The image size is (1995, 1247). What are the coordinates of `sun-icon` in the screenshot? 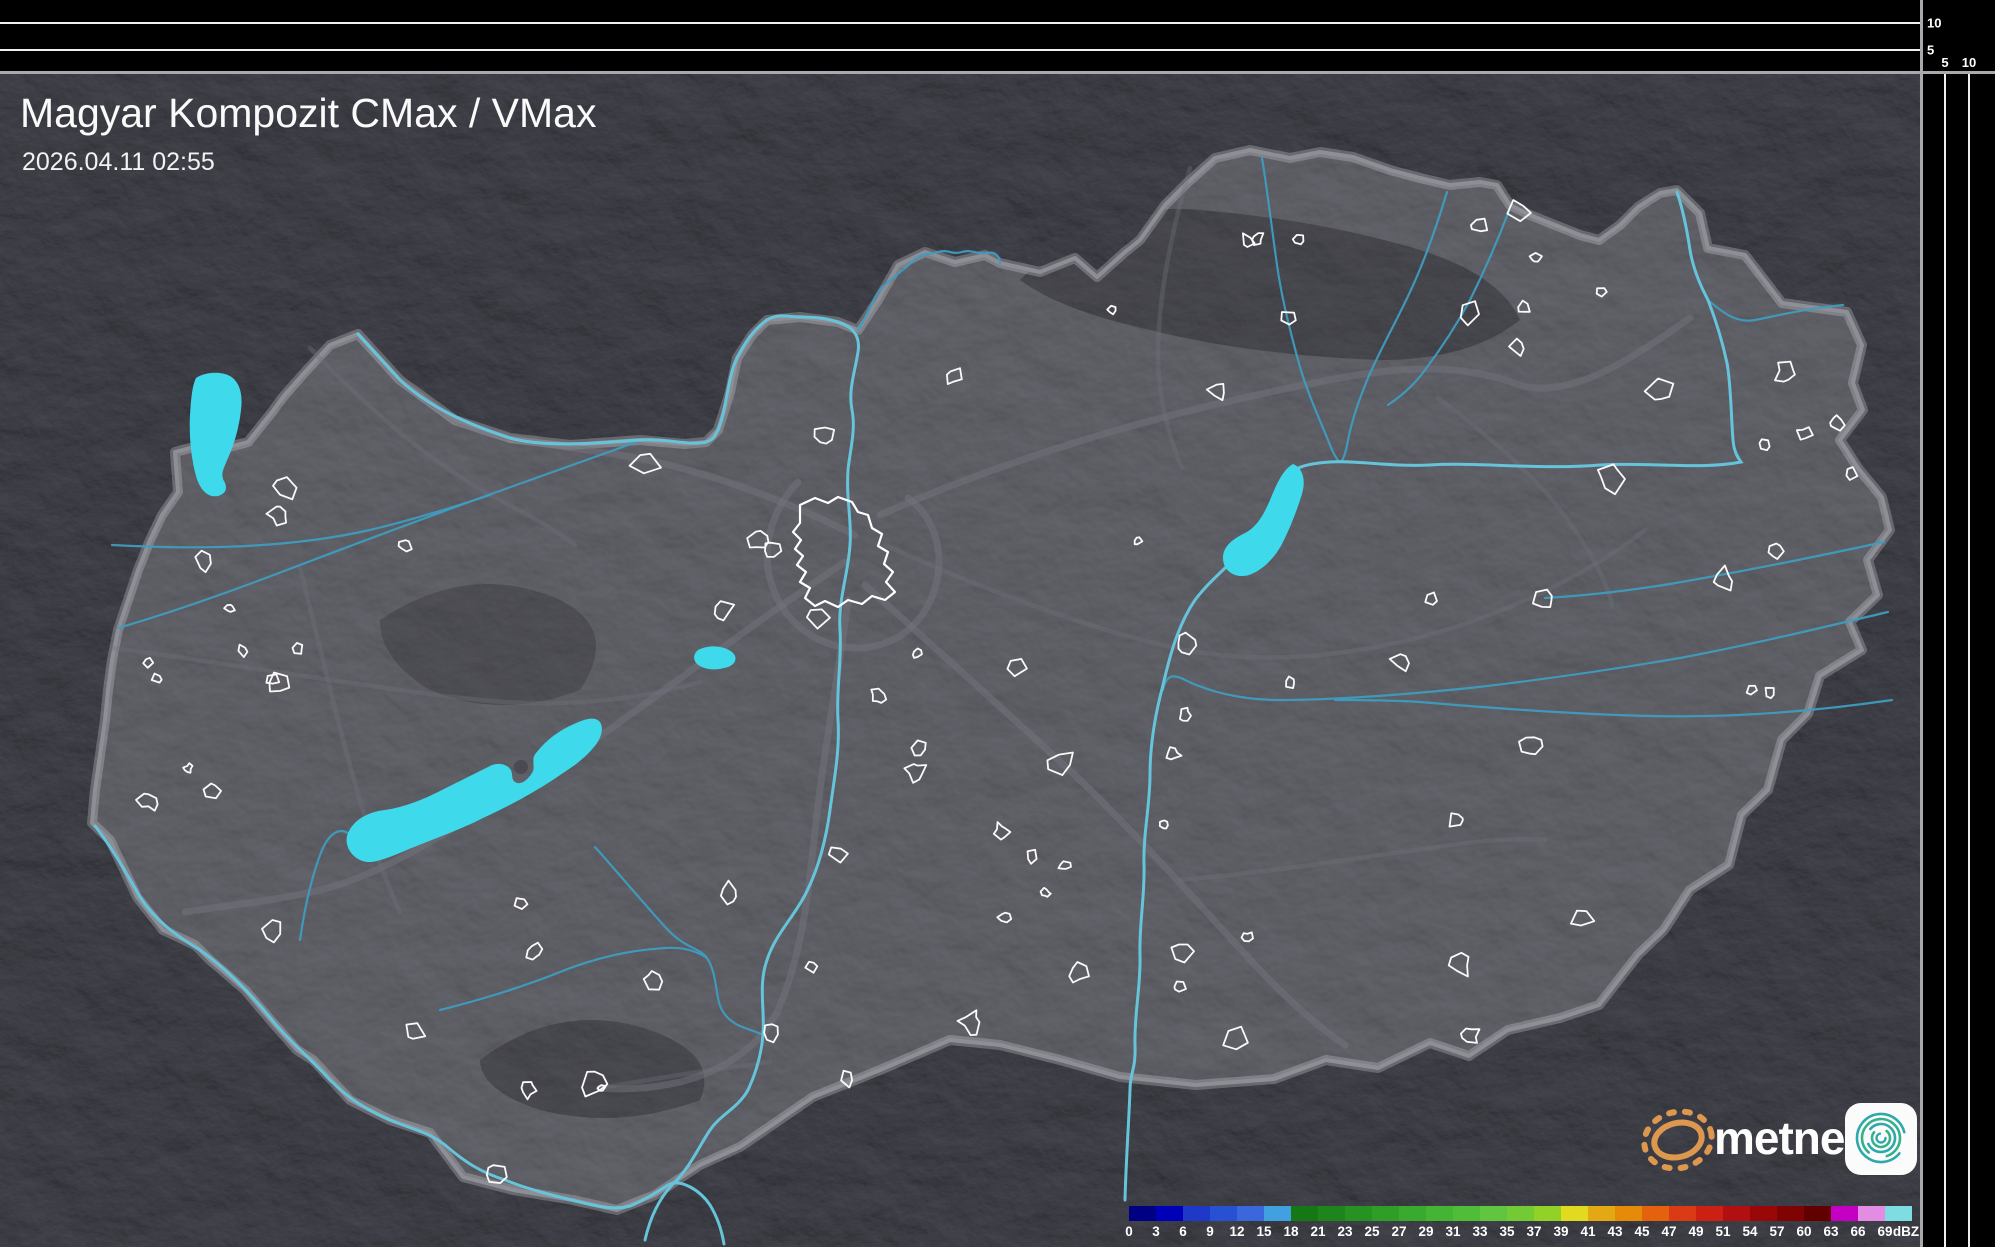 It's located at (1678, 1140).